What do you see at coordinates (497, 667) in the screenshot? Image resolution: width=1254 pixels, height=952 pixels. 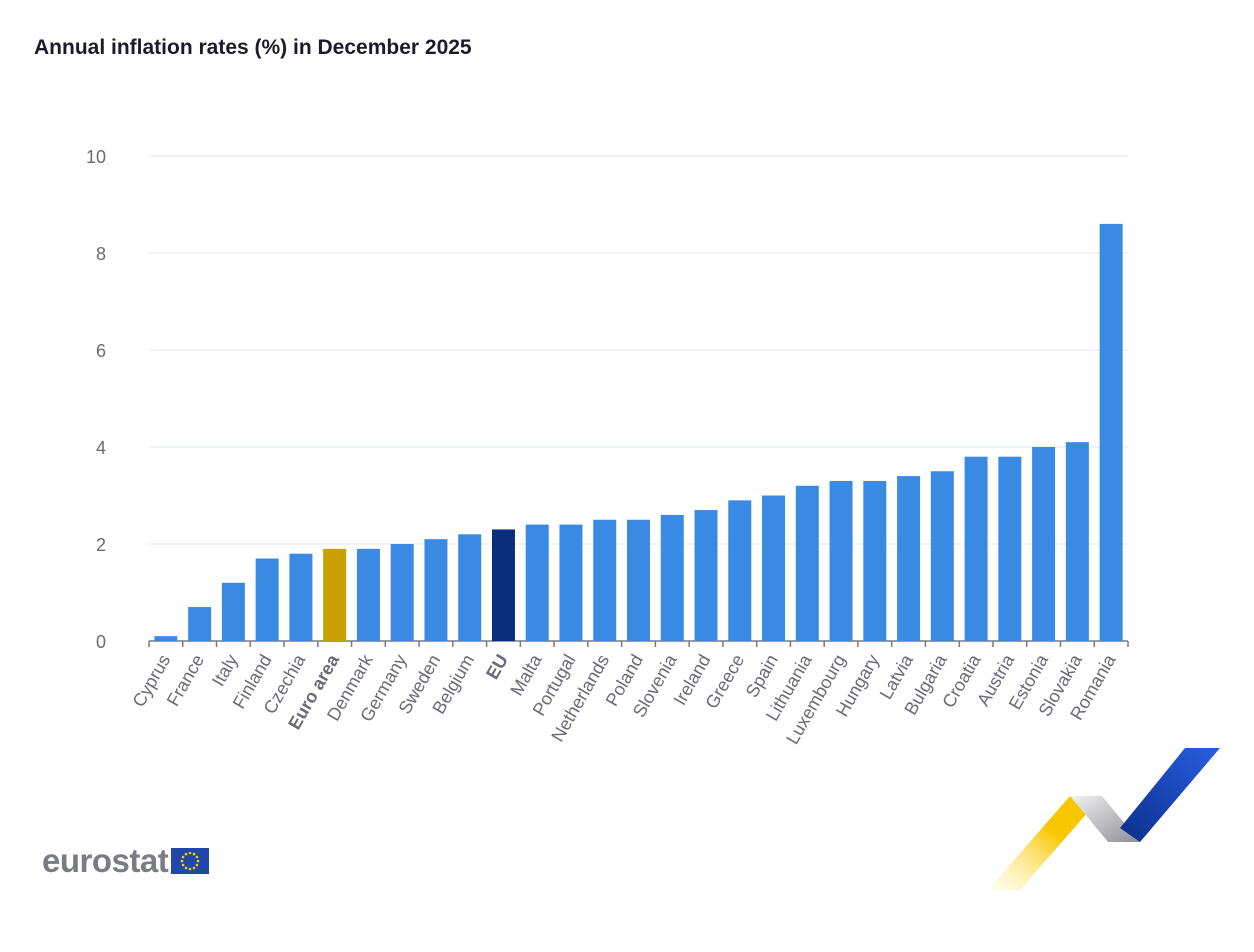 I see `x-tick-label: EU` at bounding box center [497, 667].